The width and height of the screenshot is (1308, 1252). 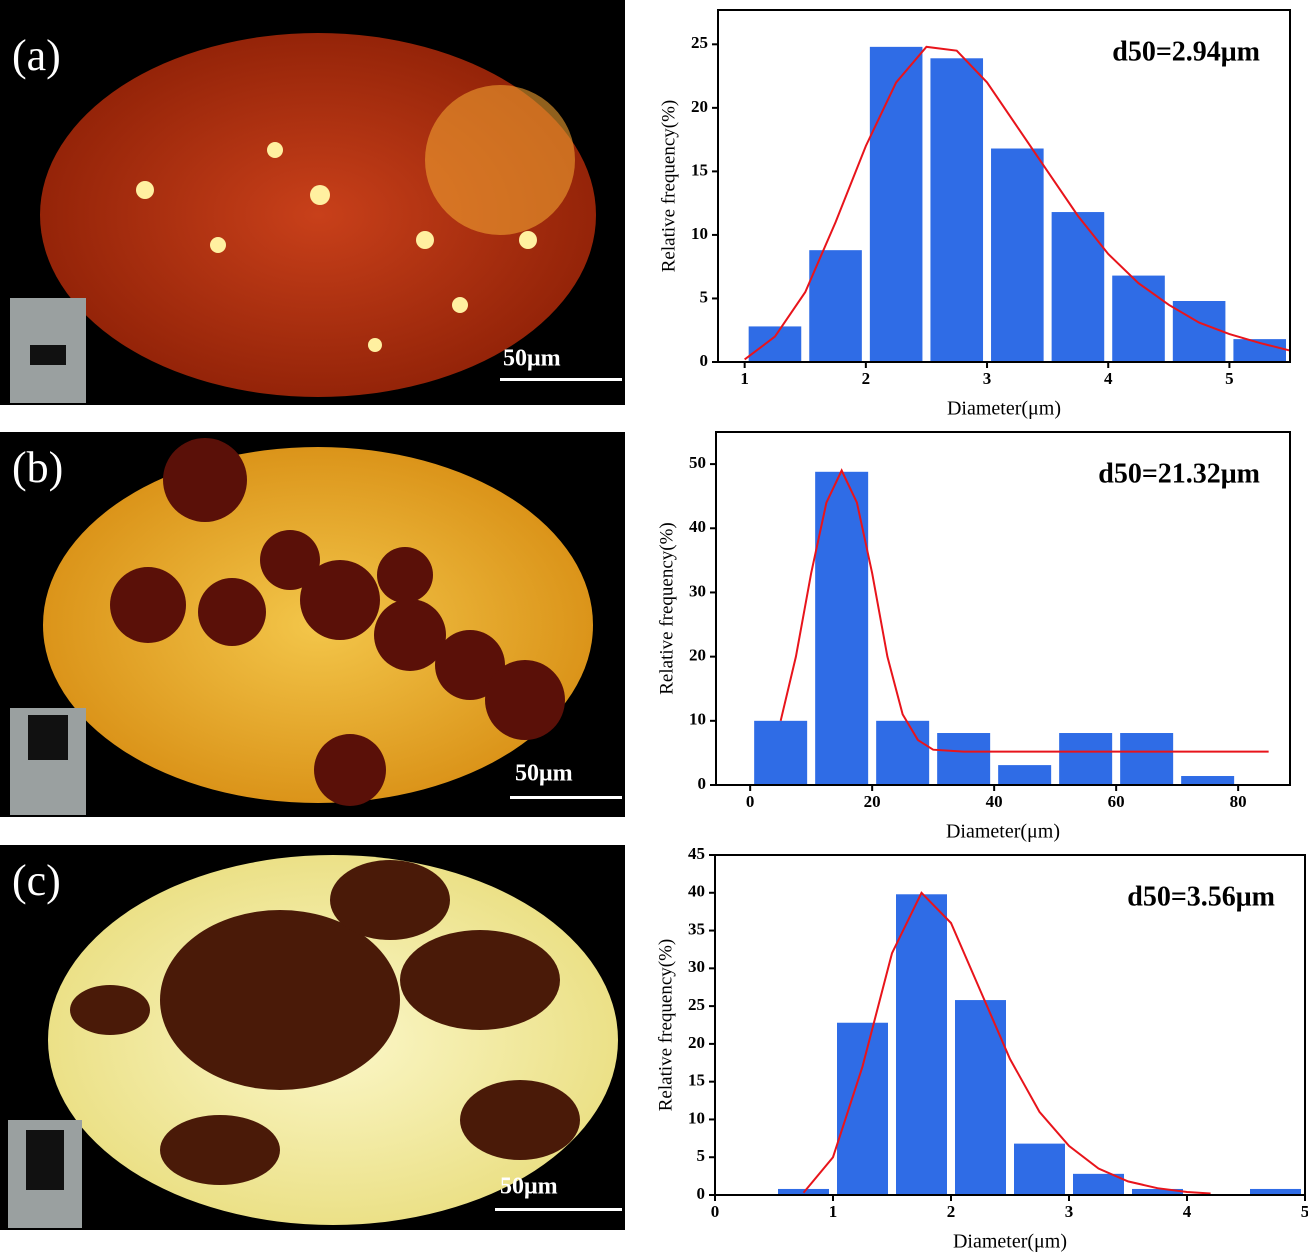 I want to click on panel-label: (a), so click(x=36, y=55).